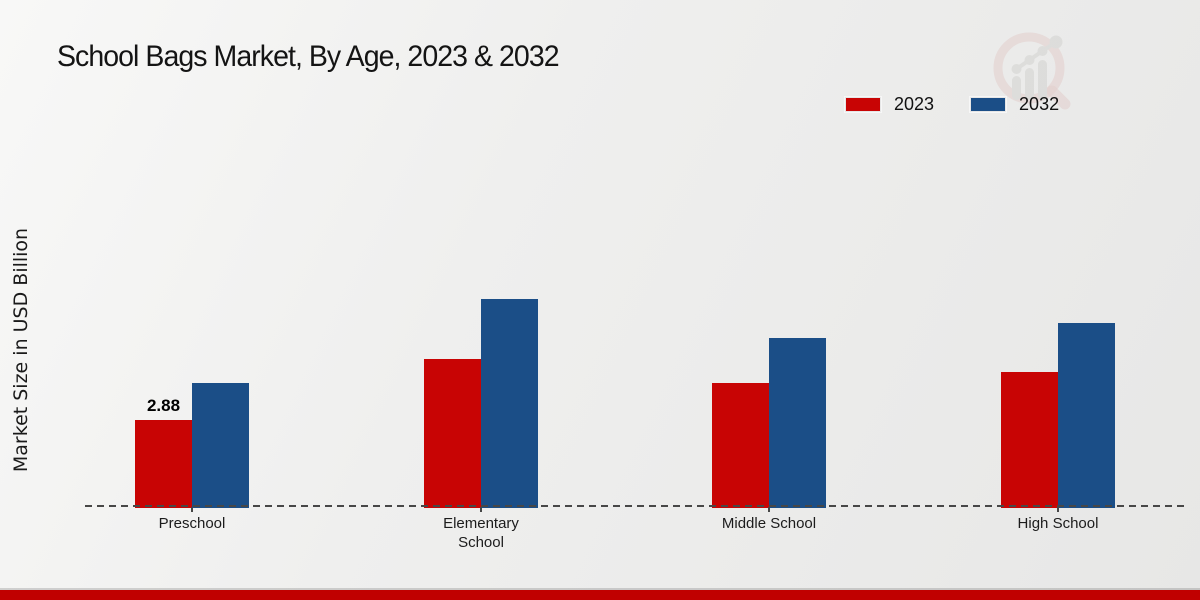 This screenshot has width=1200, height=600. I want to click on x-axis-tick-high-school, so click(1058, 509).